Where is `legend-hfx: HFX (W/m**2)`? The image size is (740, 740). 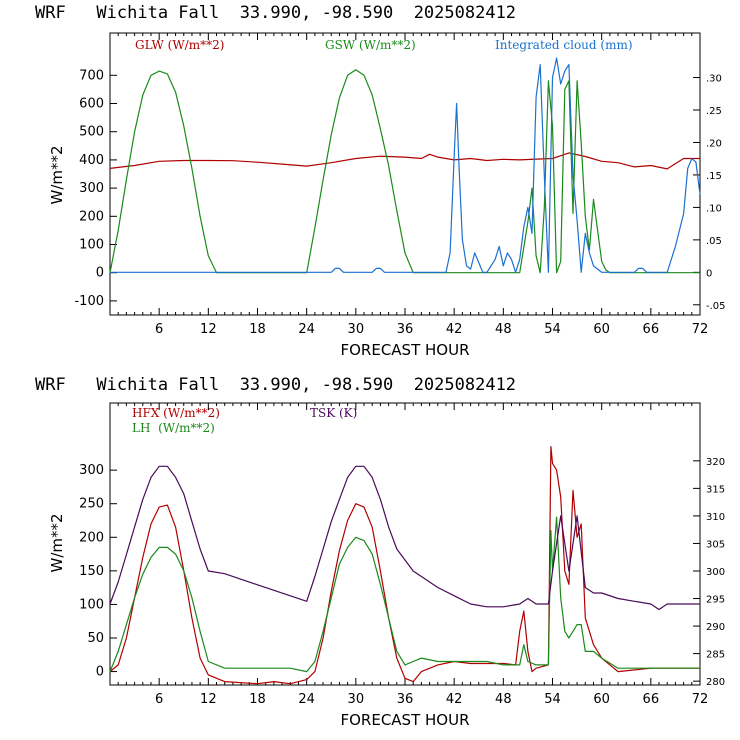
legend-hfx: HFX (W/m**2) is located at coordinates (176, 413).